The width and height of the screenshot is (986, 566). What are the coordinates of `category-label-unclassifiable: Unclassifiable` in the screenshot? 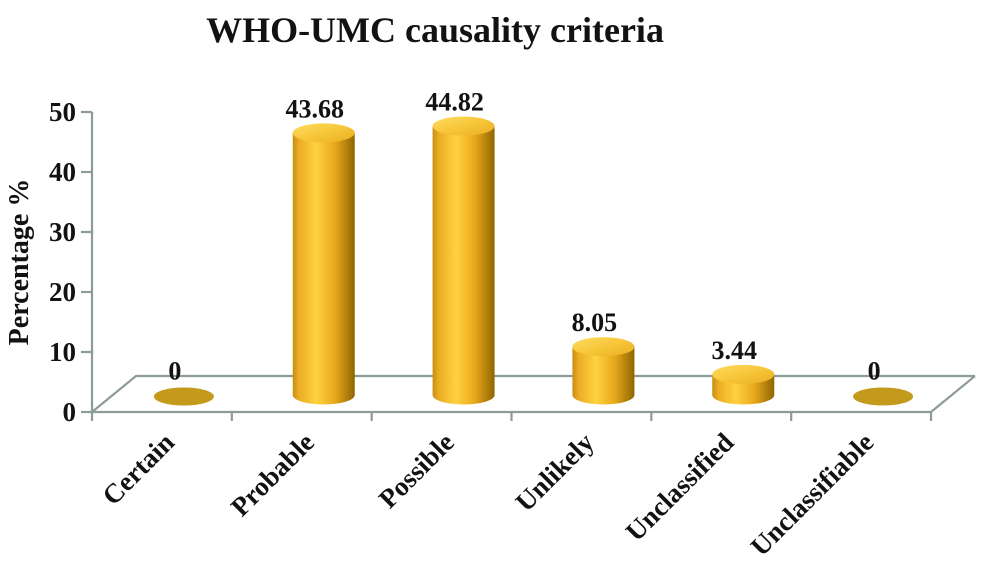 It's located at (812, 494).